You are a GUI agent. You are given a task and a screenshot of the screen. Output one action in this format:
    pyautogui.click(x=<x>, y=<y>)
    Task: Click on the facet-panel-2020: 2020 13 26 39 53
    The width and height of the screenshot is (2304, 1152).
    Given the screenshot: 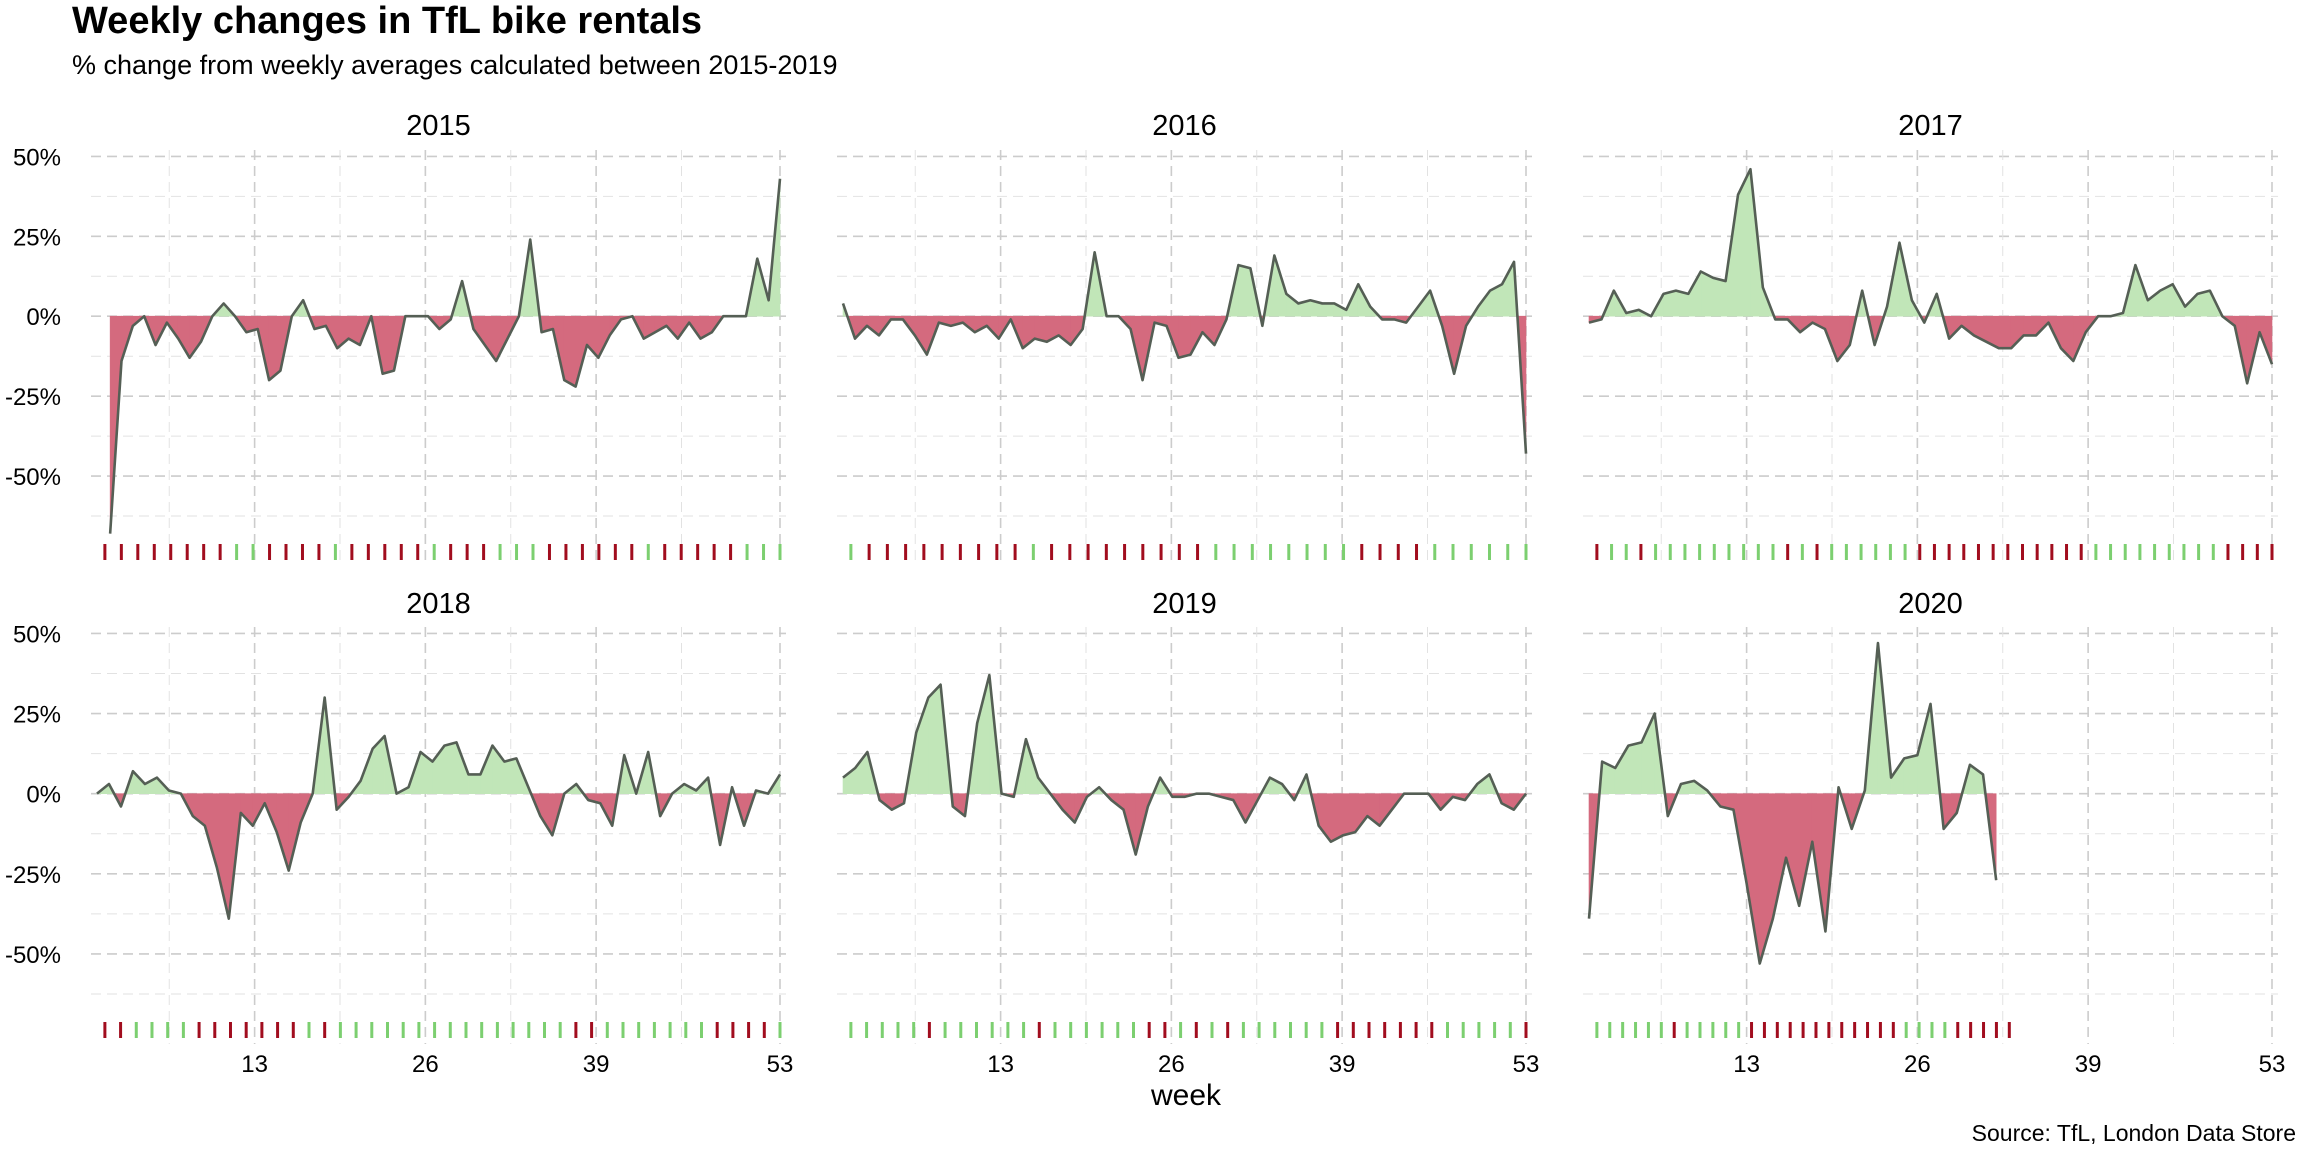 What is the action you would take?
    pyautogui.click(x=1934, y=833)
    